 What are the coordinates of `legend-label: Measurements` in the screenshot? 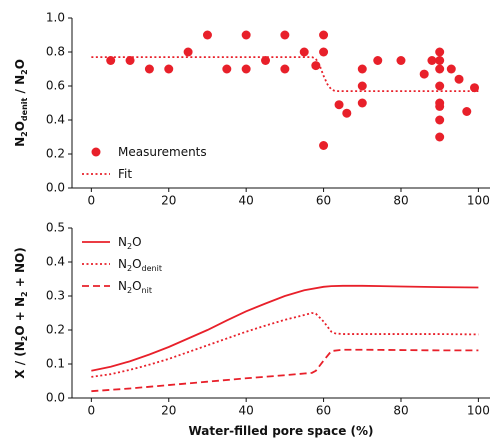 It's located at (162, 152).